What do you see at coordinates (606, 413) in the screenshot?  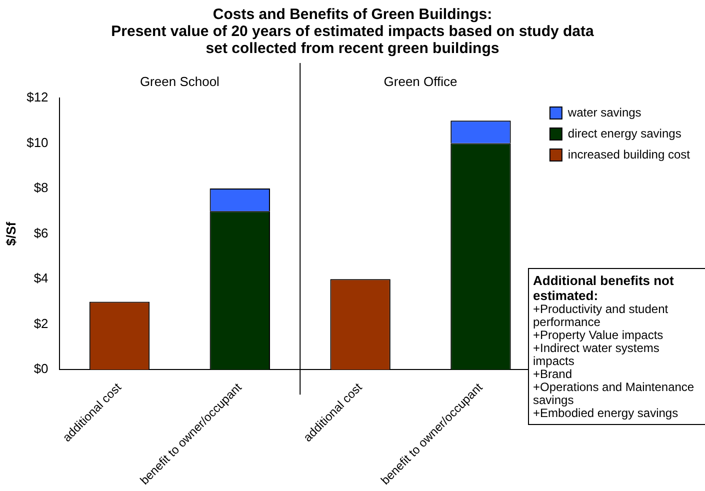 I see `text: +Embodied energy savings` at bounding box center [606, 413].